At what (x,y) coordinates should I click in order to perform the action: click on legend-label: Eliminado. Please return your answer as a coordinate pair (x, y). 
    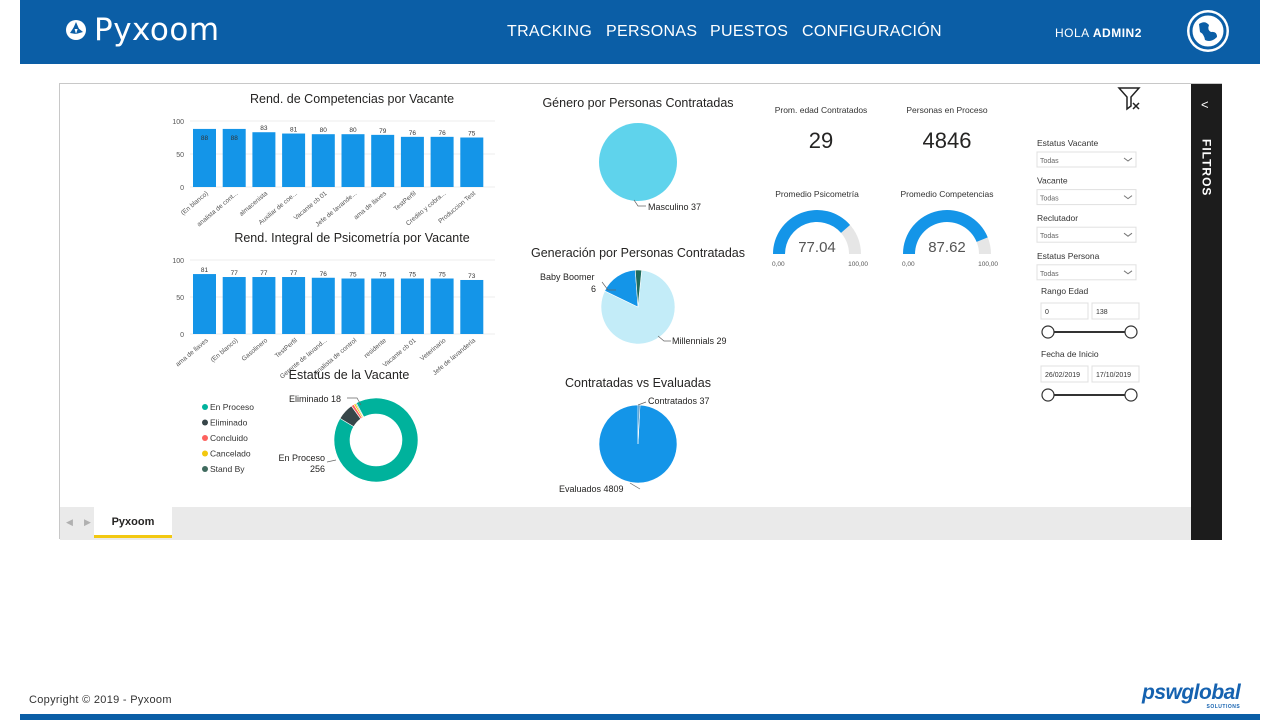
    Looking at the image, I should click on (229, 423).